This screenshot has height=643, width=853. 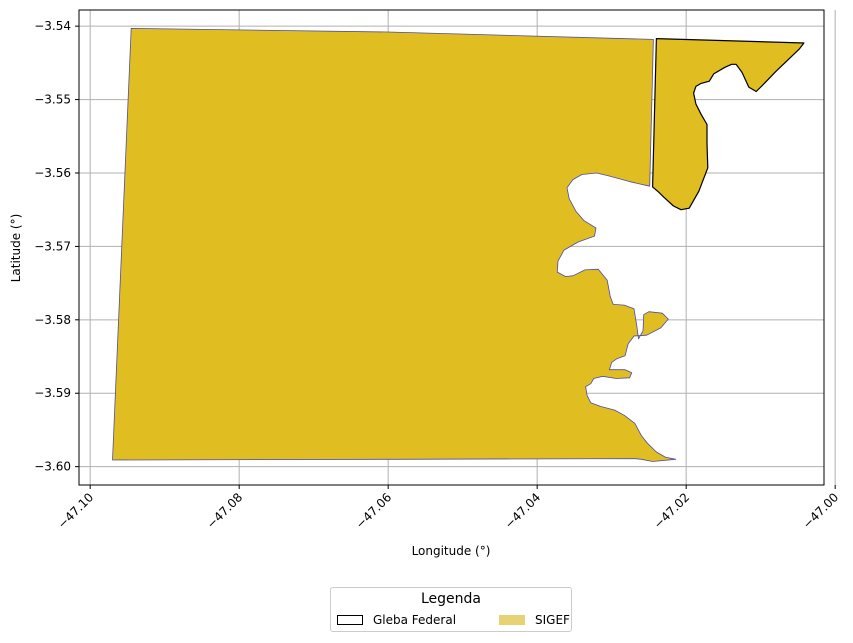 What do you see at coordinates (451, 551) in the screenshot?
I see `x-axis-label: Longitude (°)` at bounding box center [451, 551].